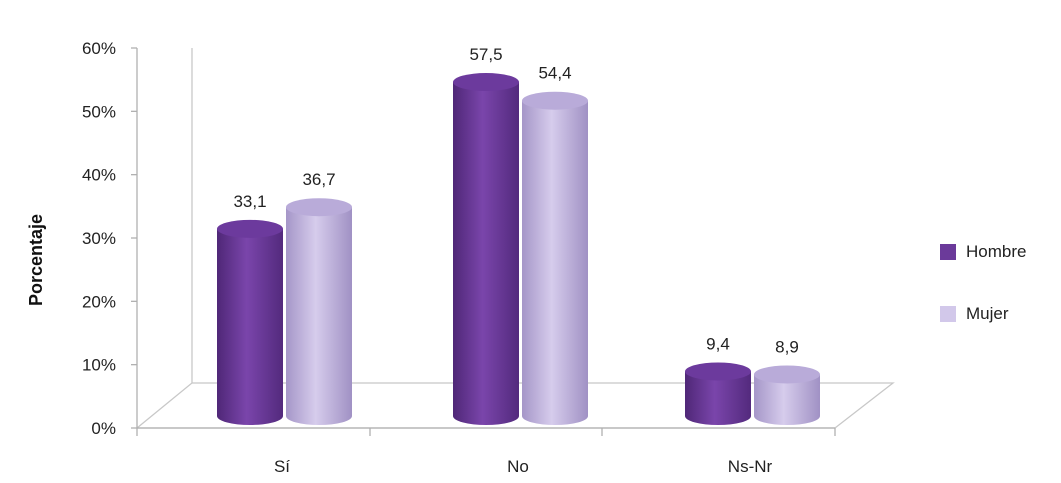  I want to click on y-tick-label: 0%, so click(103, 428).